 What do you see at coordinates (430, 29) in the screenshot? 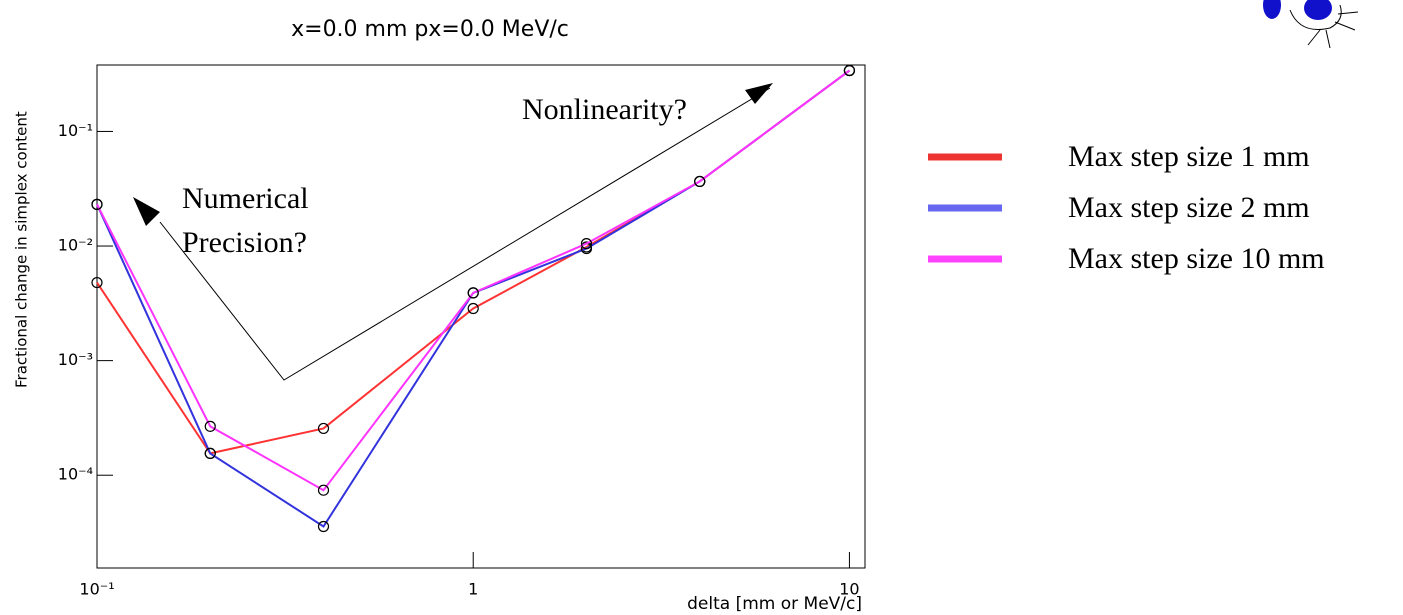
I see `chart-title: x=0.0 mm px=0.0 MeV/c` at bounding box center [430, 29].